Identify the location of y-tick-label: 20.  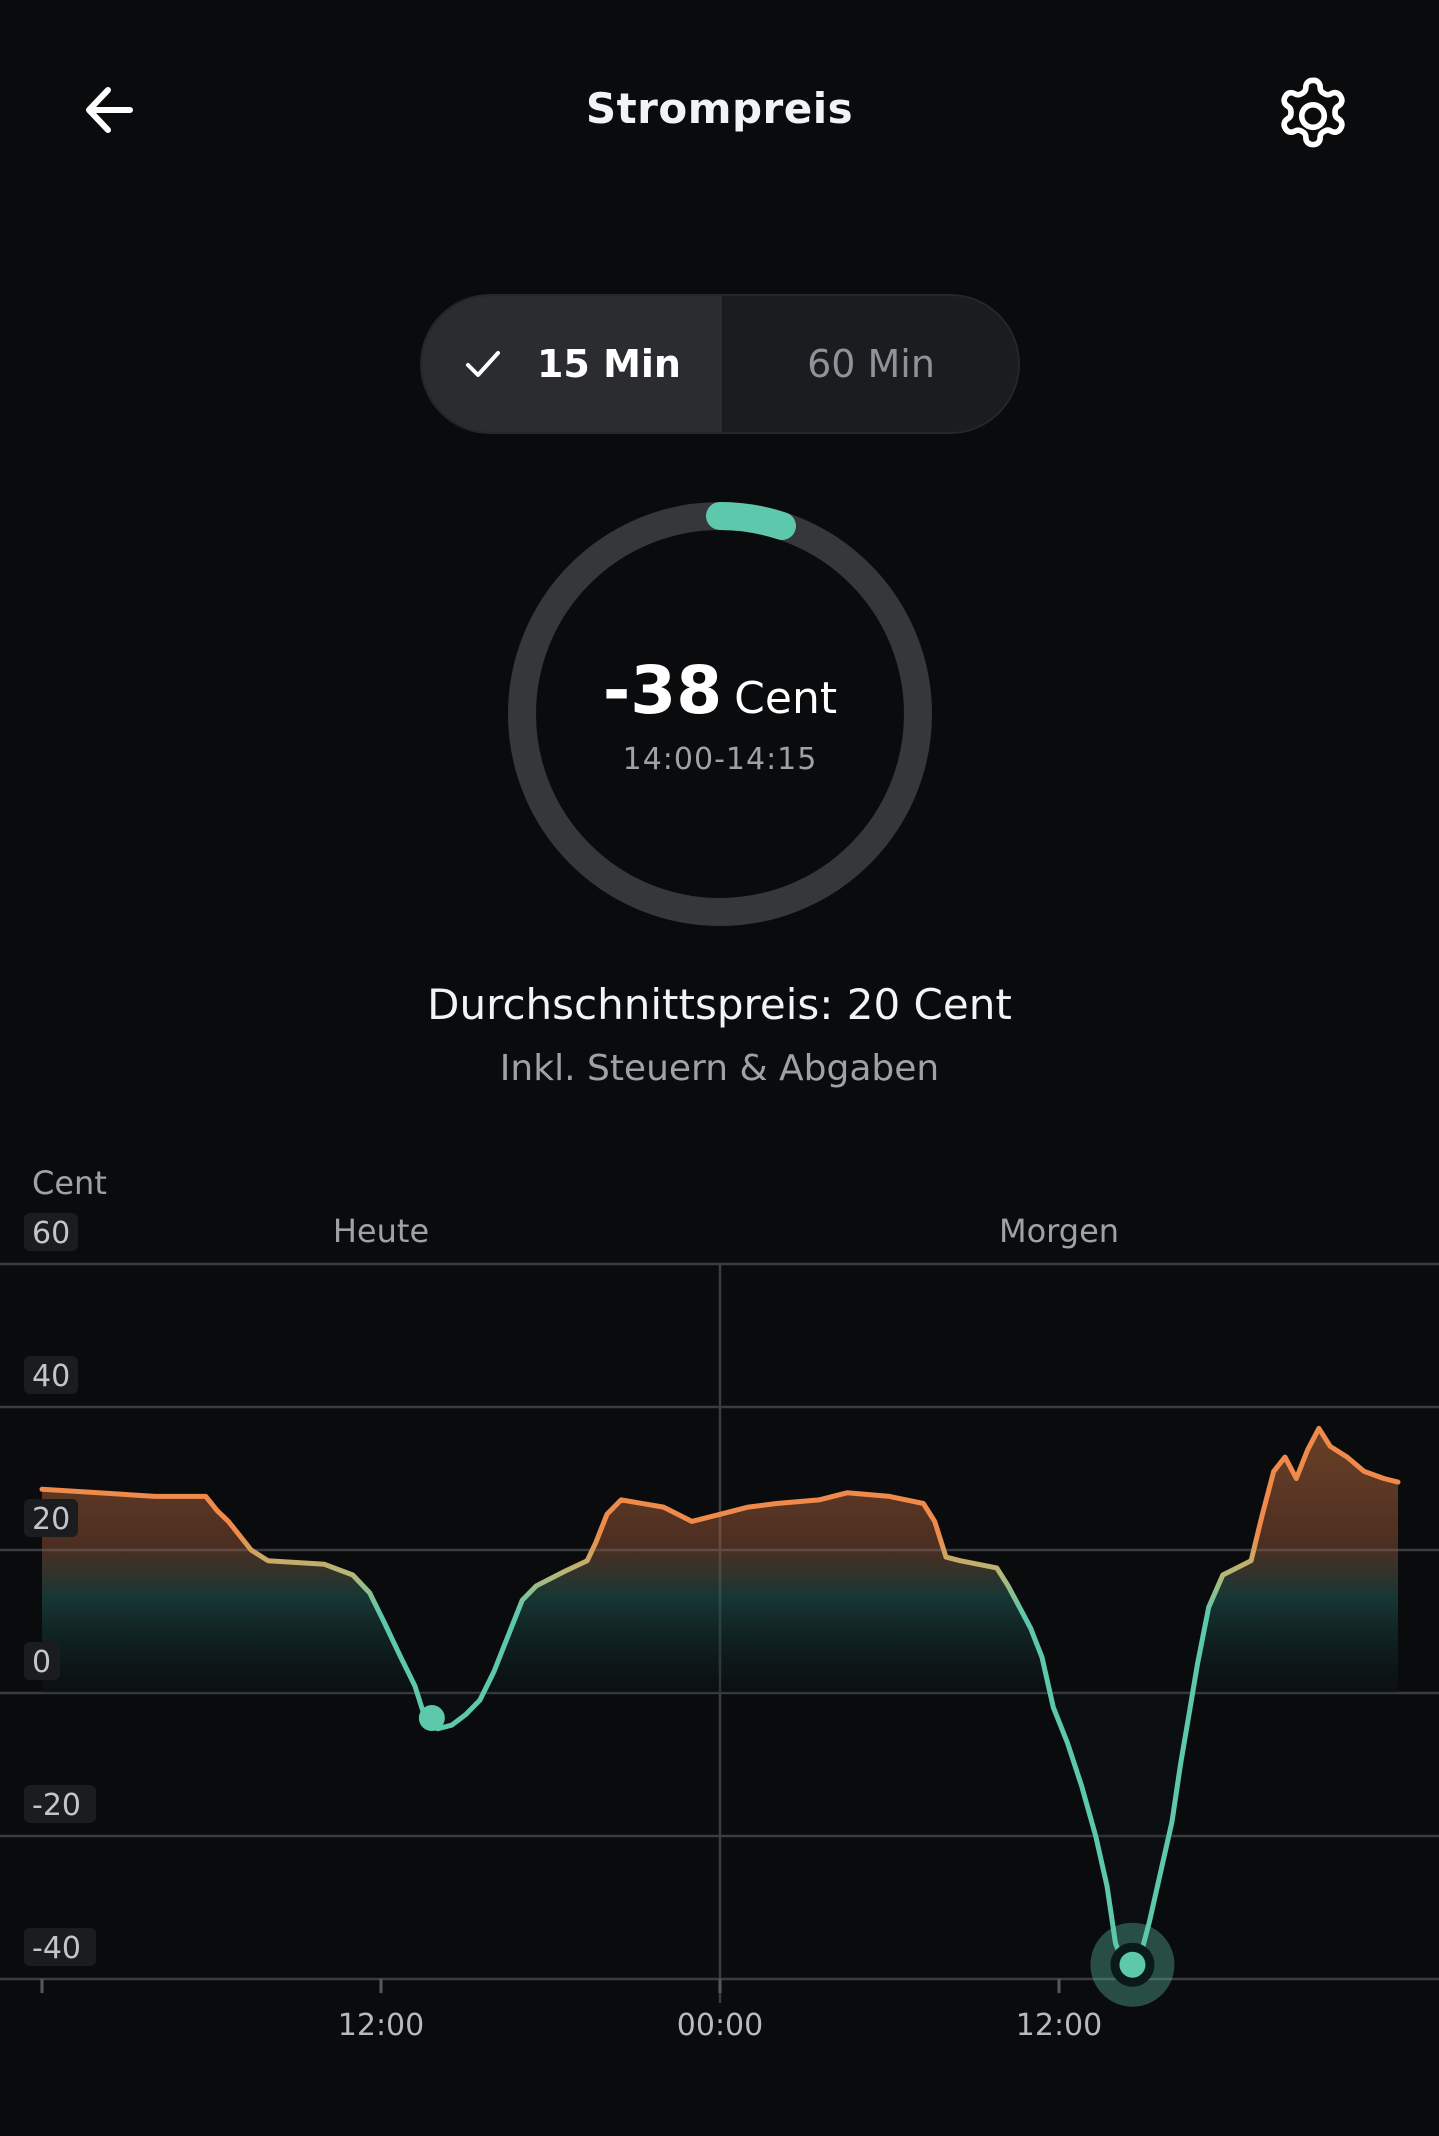
(51, 1519).